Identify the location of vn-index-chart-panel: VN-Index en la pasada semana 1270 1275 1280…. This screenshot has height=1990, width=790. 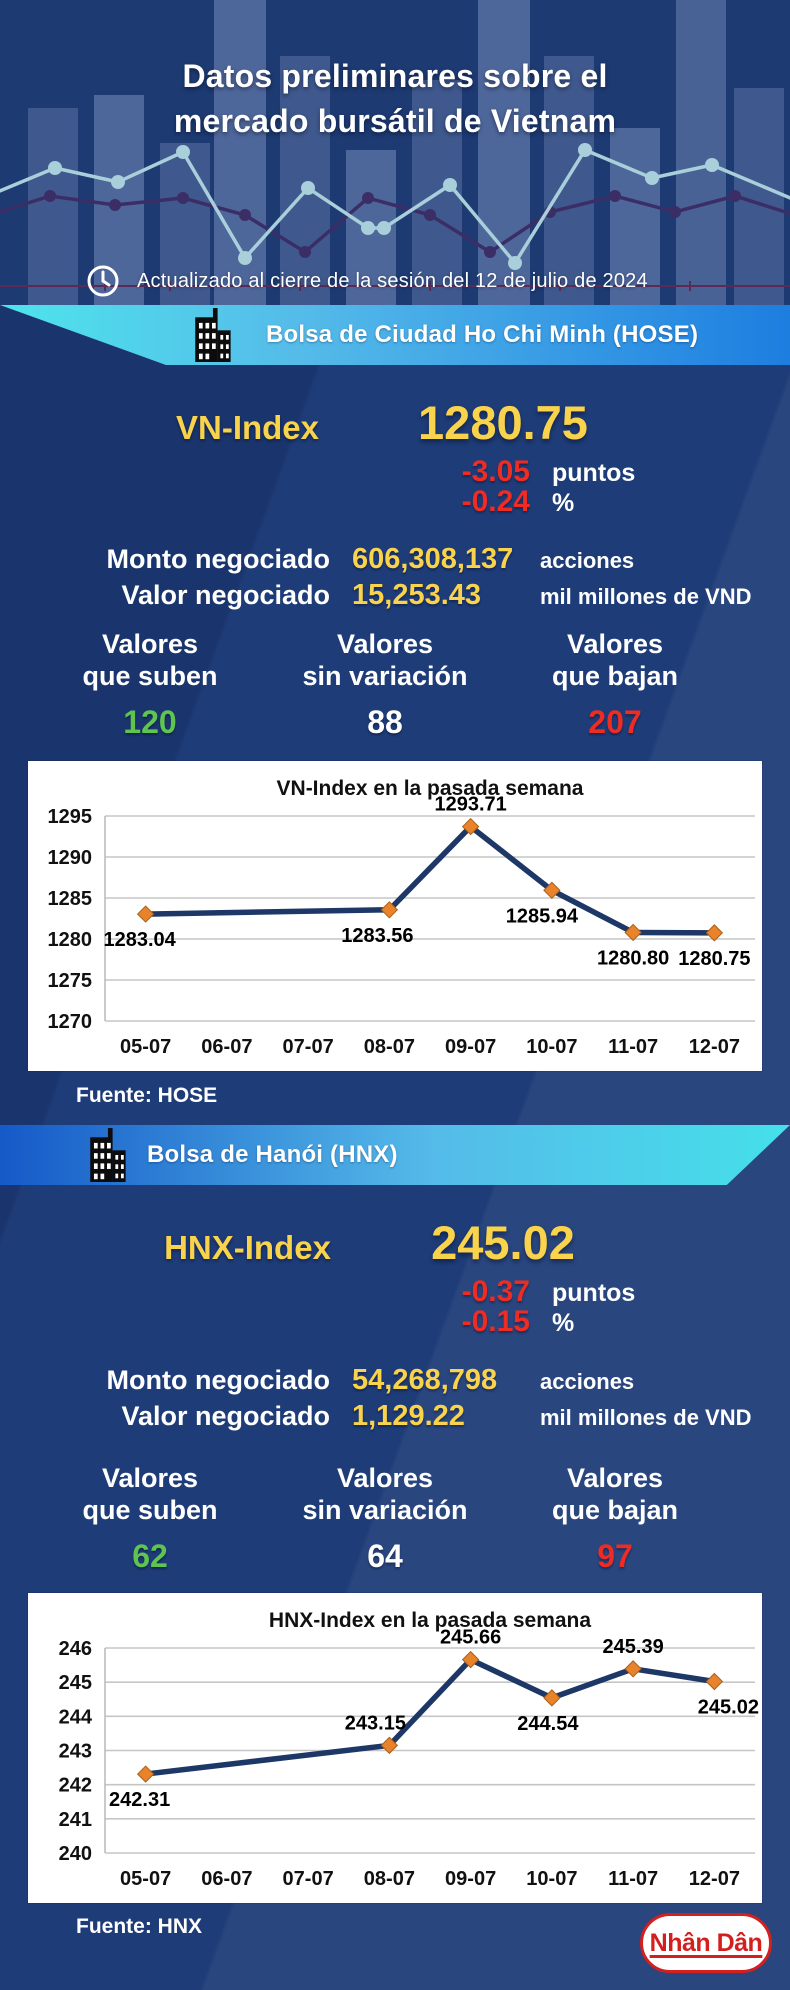
(395, 916).